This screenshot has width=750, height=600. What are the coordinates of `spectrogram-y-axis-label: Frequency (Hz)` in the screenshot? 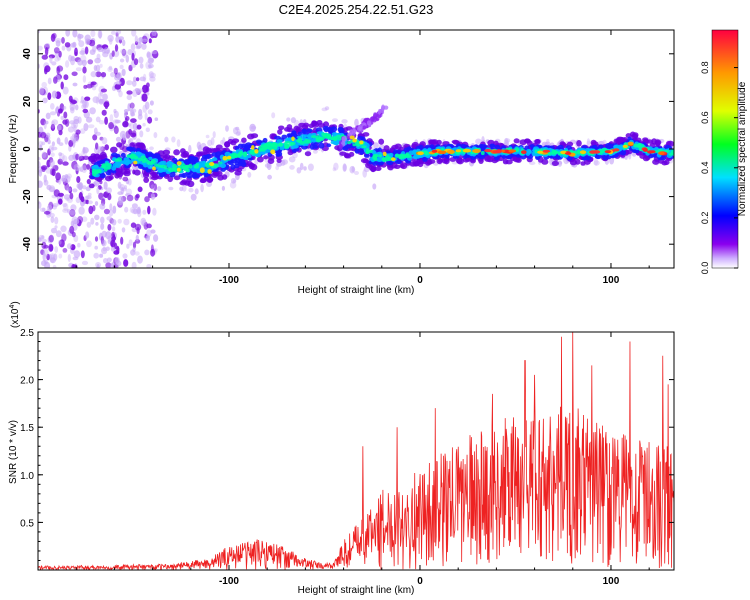 It's located at (13, 149).